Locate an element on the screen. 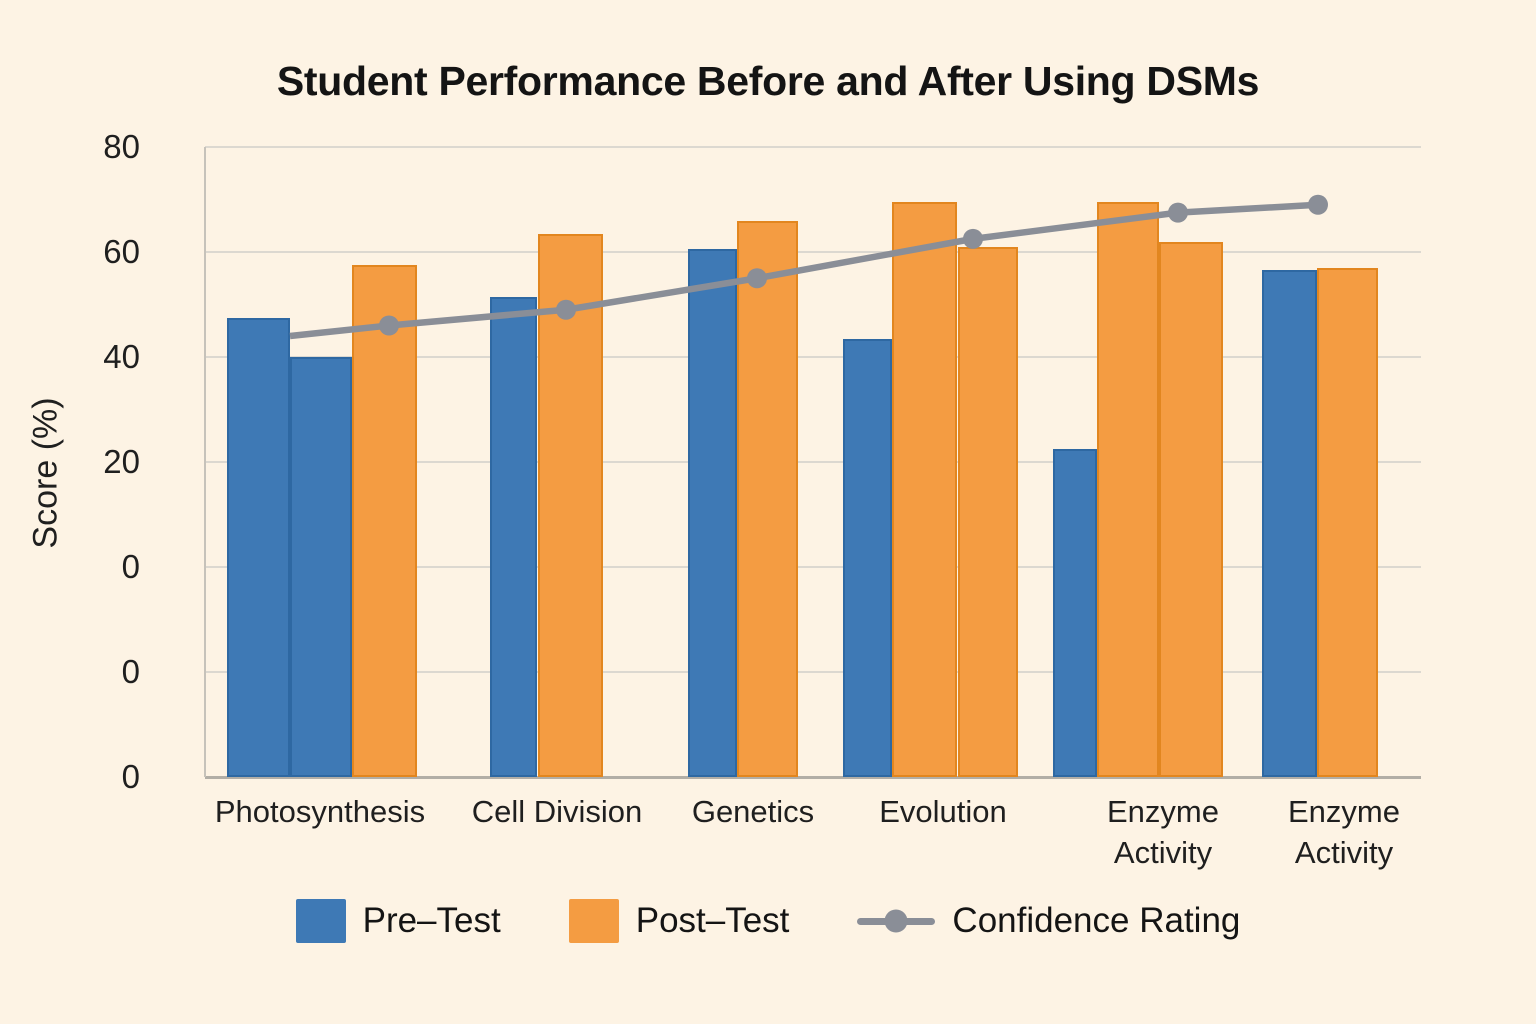  post-test-swatch-icon is located at coordinates (593, 921).